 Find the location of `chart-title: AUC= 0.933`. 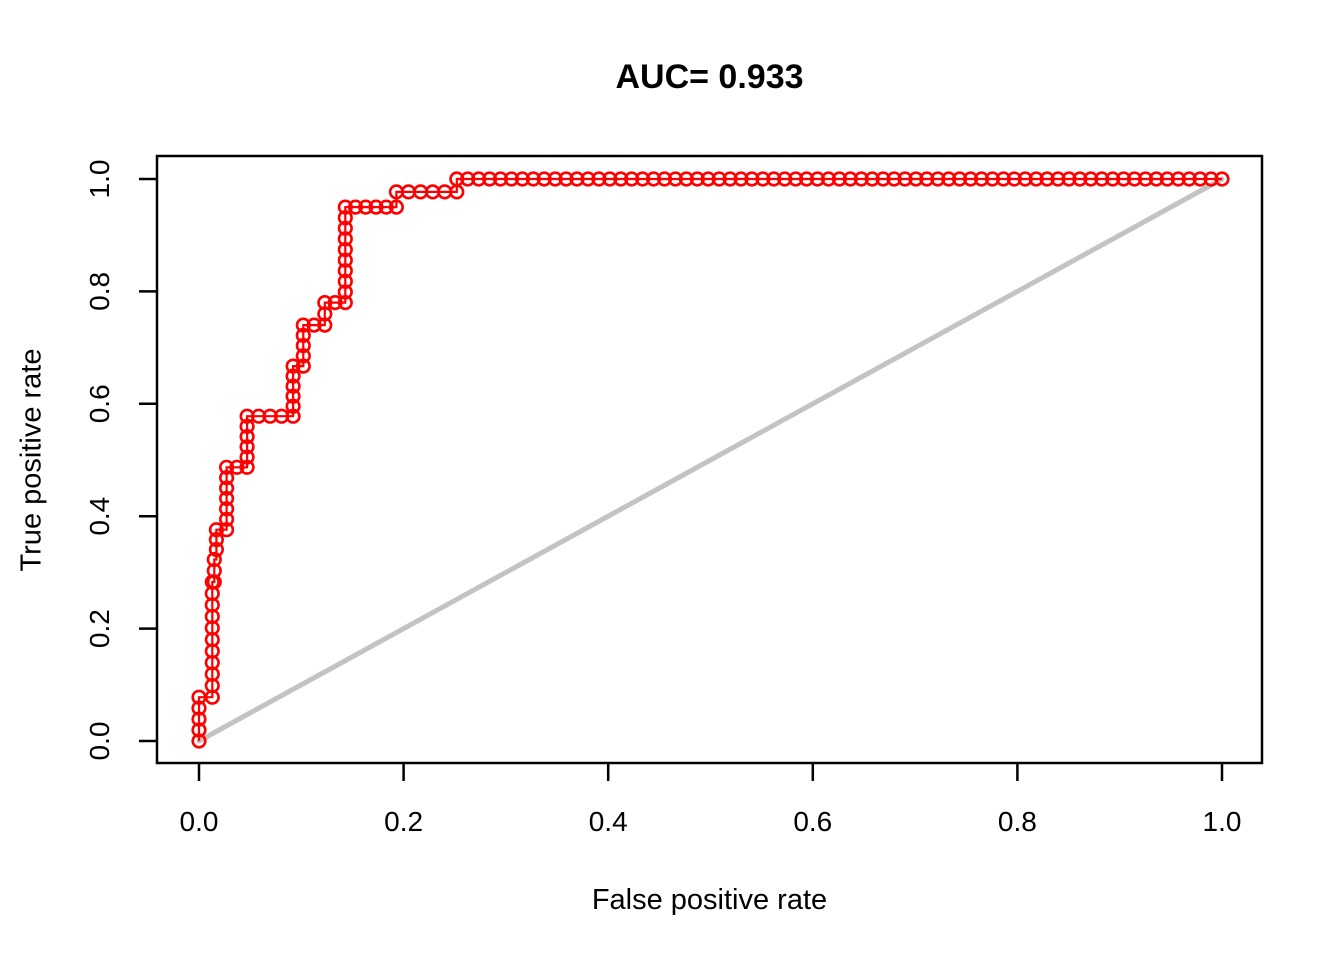

chart-title: AUC= 0.933 is located at coordinates (709, 77).